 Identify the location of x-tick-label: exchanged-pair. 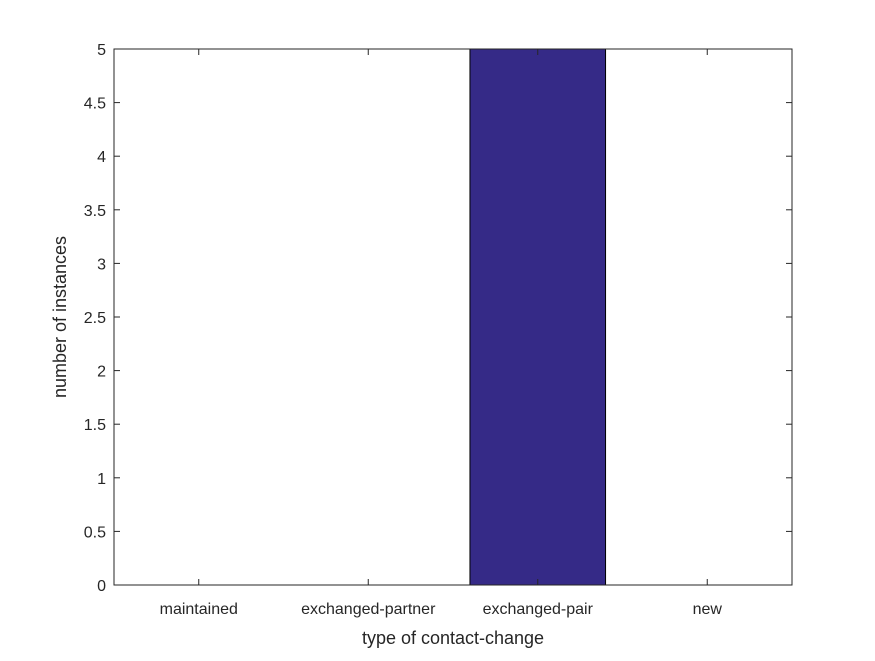
(538, 609).